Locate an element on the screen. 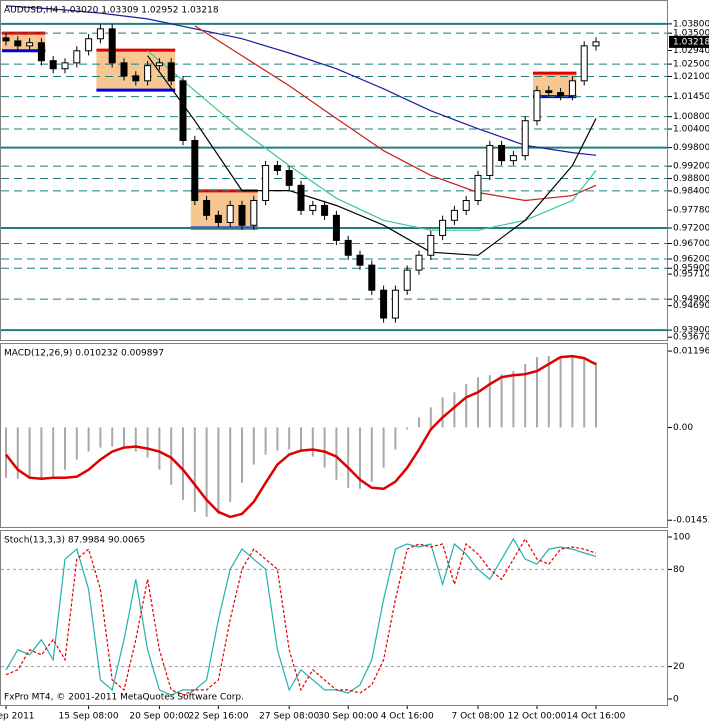  y-tick-label: 0.99200 is located at coordinates (691, 167).